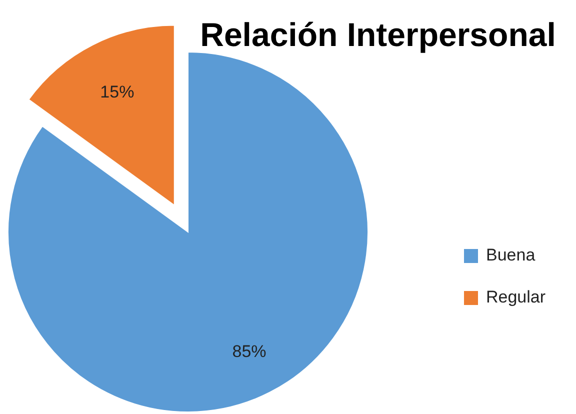 The image size is (576, 414). I want to click on legend-label: Buena, so click(511, 254).